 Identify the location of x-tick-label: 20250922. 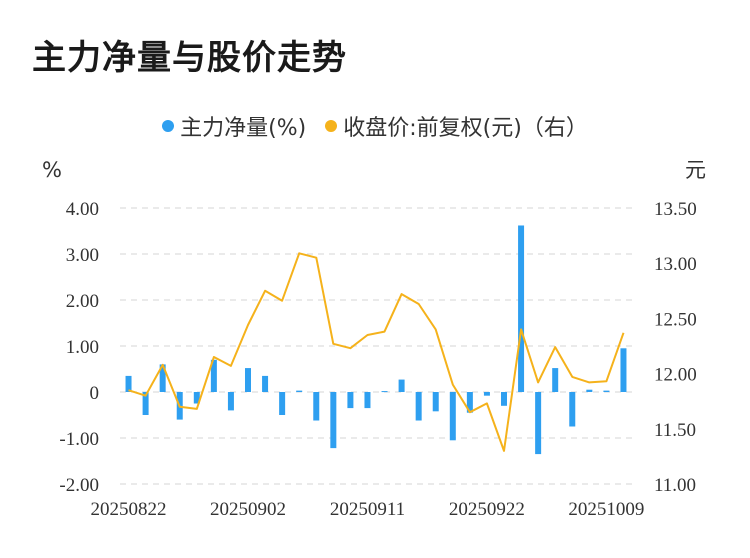
(487, 509).